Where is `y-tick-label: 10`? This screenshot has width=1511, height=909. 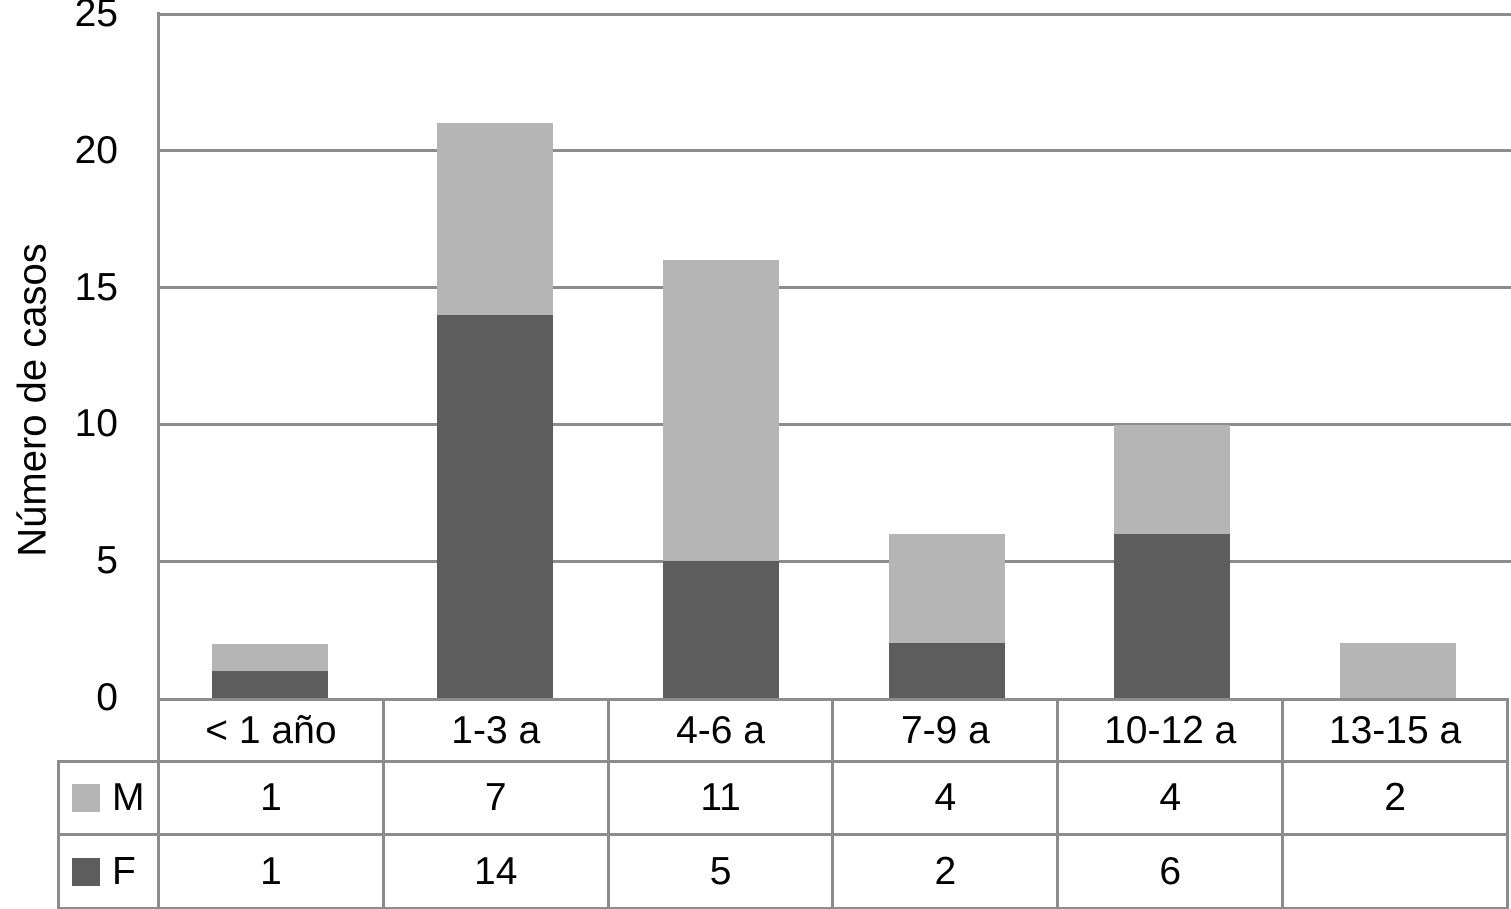
y-tick-label: 10 is located at coordinates (96, 423).